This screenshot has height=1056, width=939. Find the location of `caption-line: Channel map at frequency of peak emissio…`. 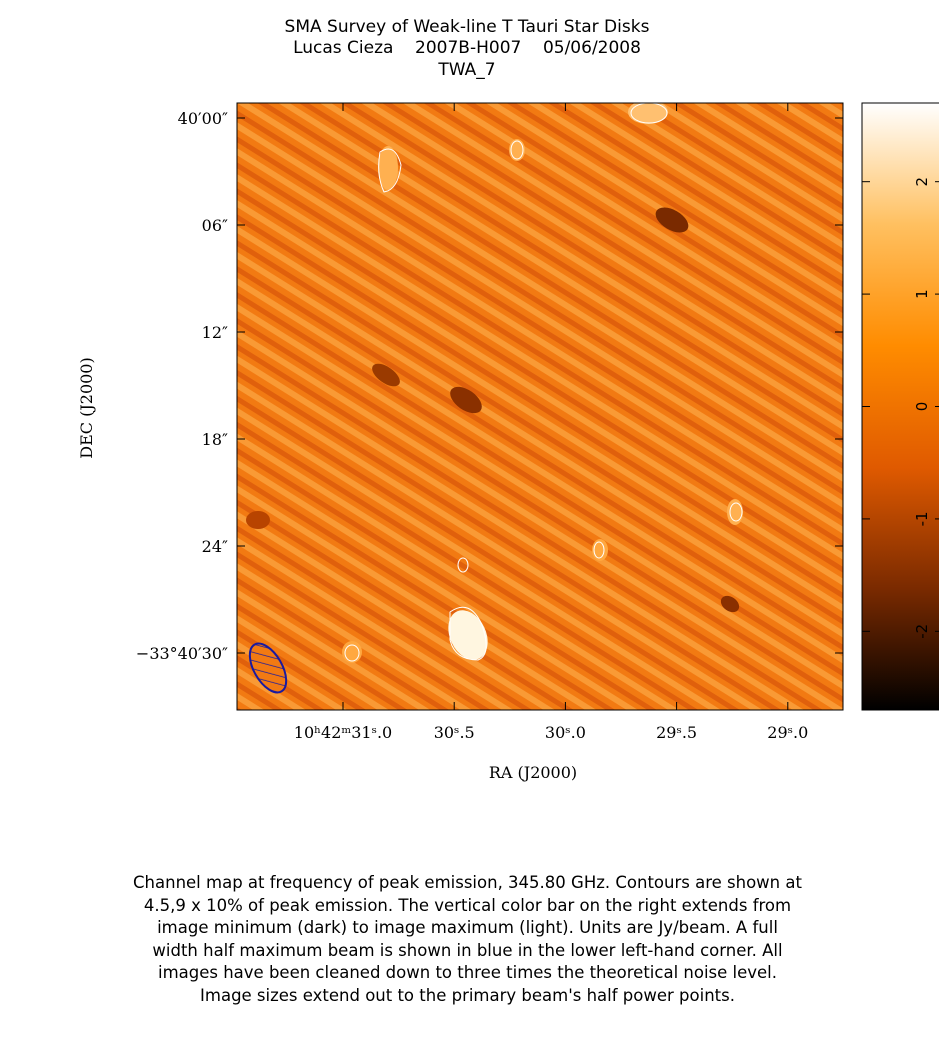

caption-line: Channel map at frequency of peak emissio… is located at coordinates (467, 882).